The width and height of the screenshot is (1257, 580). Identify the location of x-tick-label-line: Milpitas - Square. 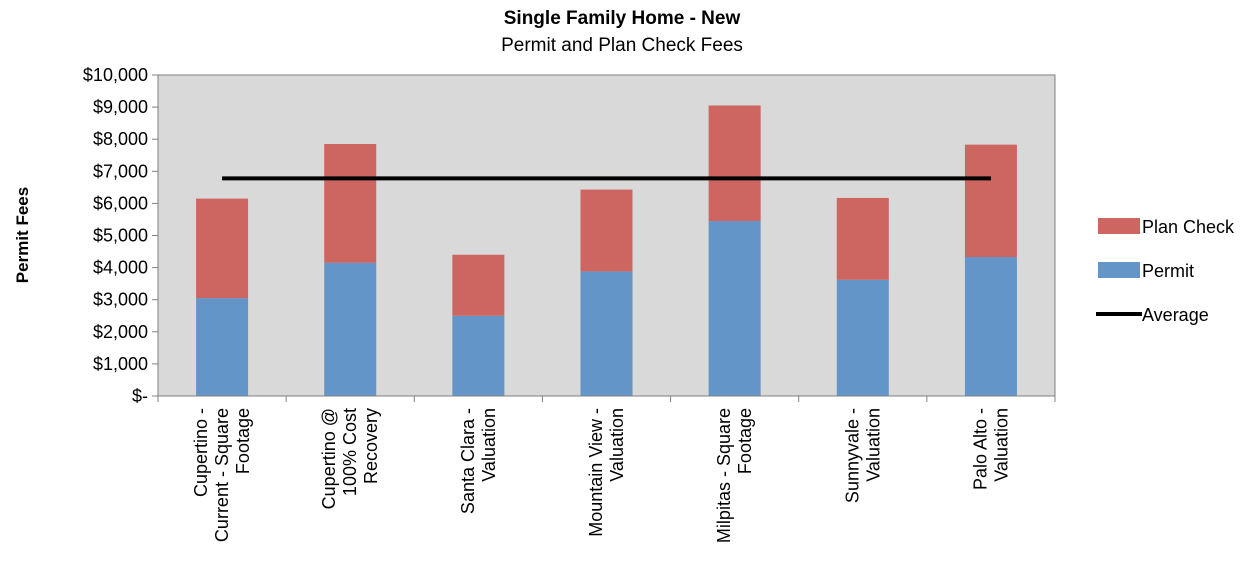
(724, 475).